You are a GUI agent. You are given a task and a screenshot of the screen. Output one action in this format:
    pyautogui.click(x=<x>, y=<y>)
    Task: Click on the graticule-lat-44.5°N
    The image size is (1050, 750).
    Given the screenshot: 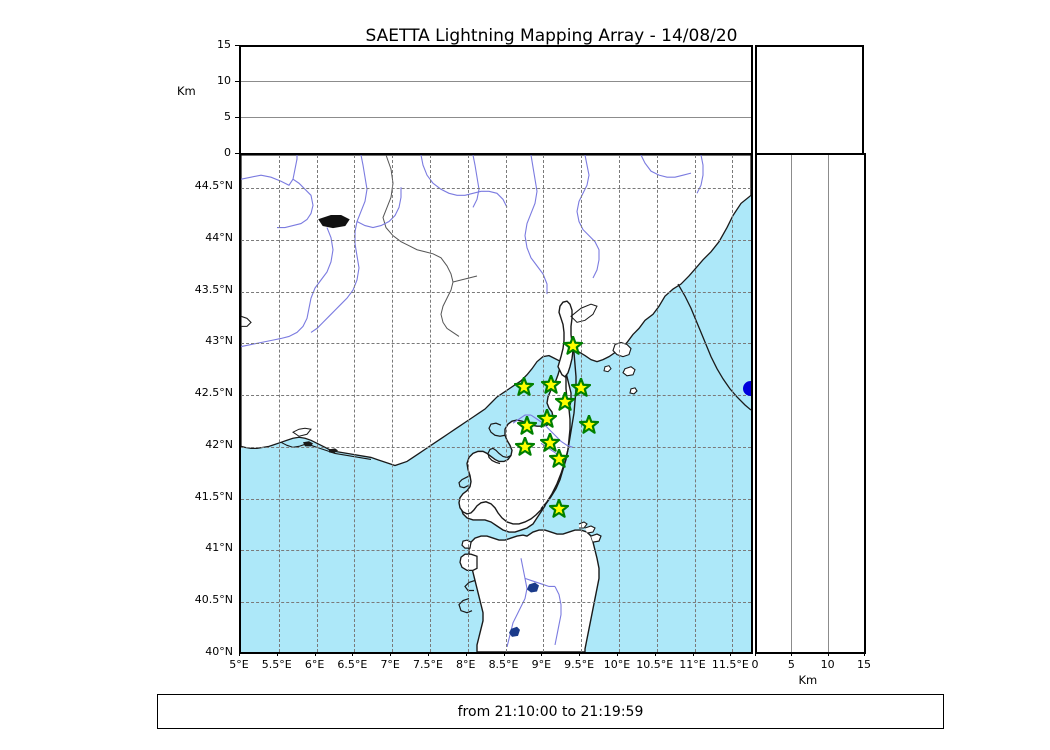 What is the action you would take?
    pyautogui.click(x=496, y=189)
    